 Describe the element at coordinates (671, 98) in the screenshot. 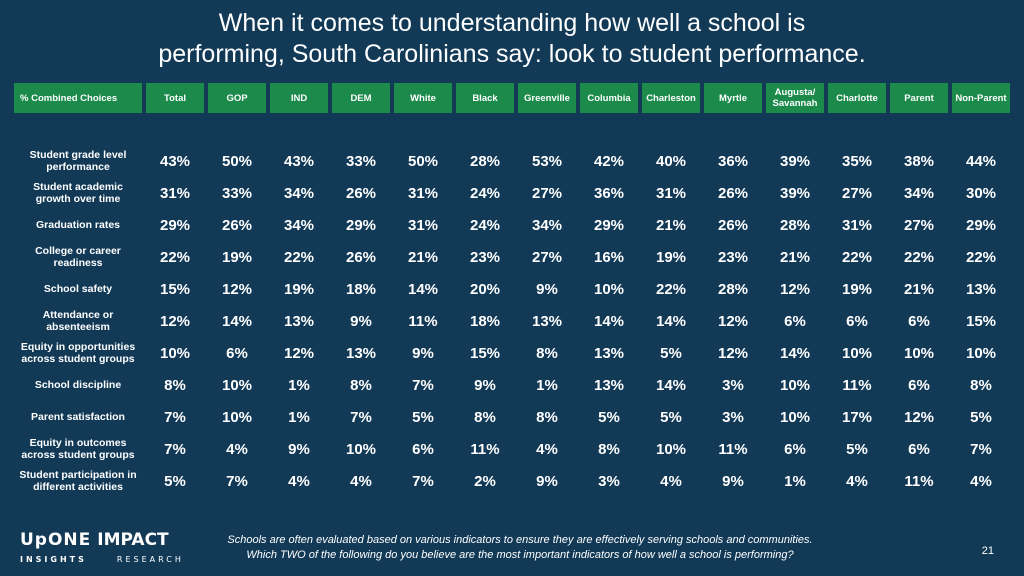

I see `column-header: Charleston` at that location.